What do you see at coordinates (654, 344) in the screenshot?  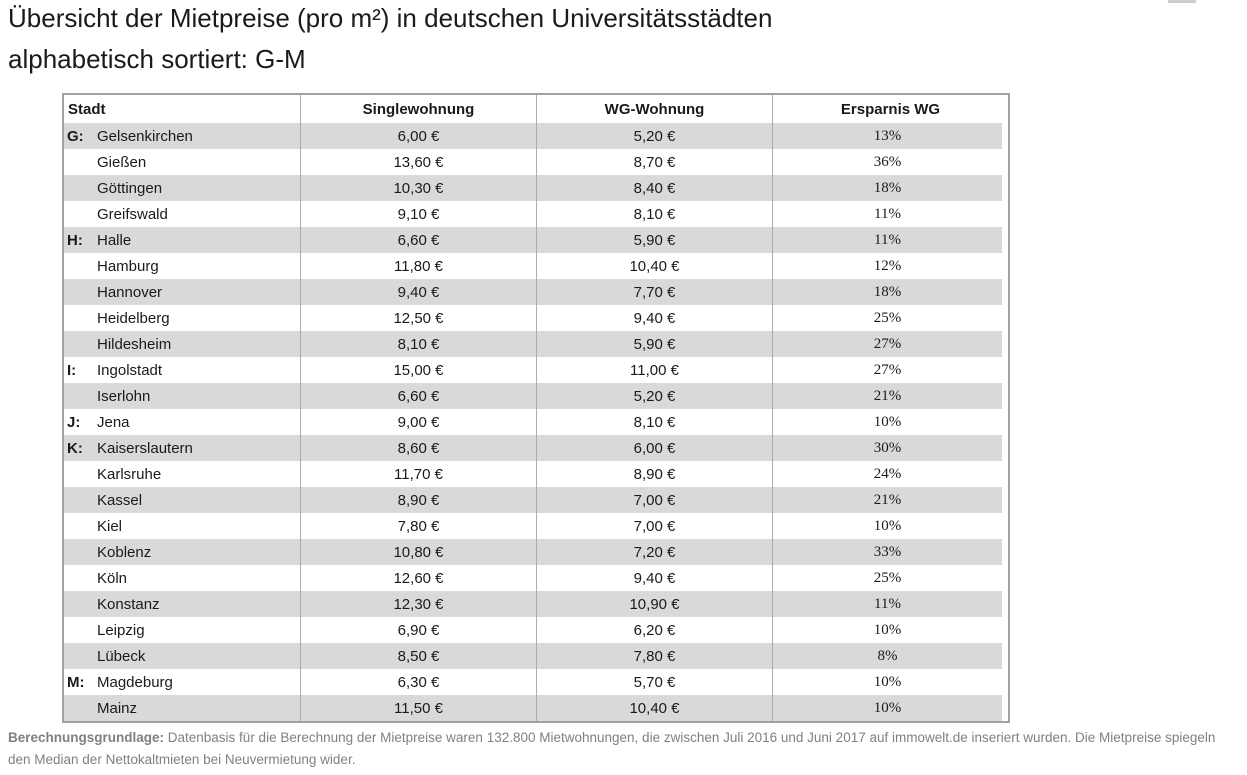 I see `wg-price-cell: 5,90 €` at bounding box center [654, 344].